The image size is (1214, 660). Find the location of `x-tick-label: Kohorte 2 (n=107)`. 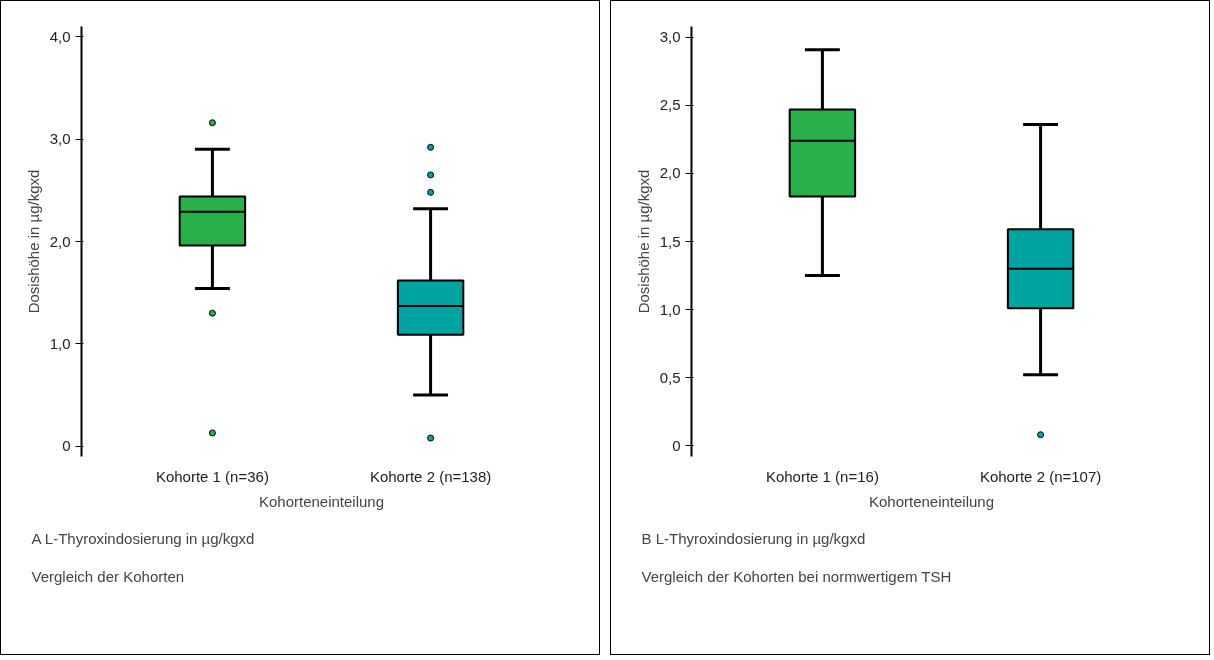

x-tick-label: Kohorte 2 (n=107) is located at coordinates (1040, 476).